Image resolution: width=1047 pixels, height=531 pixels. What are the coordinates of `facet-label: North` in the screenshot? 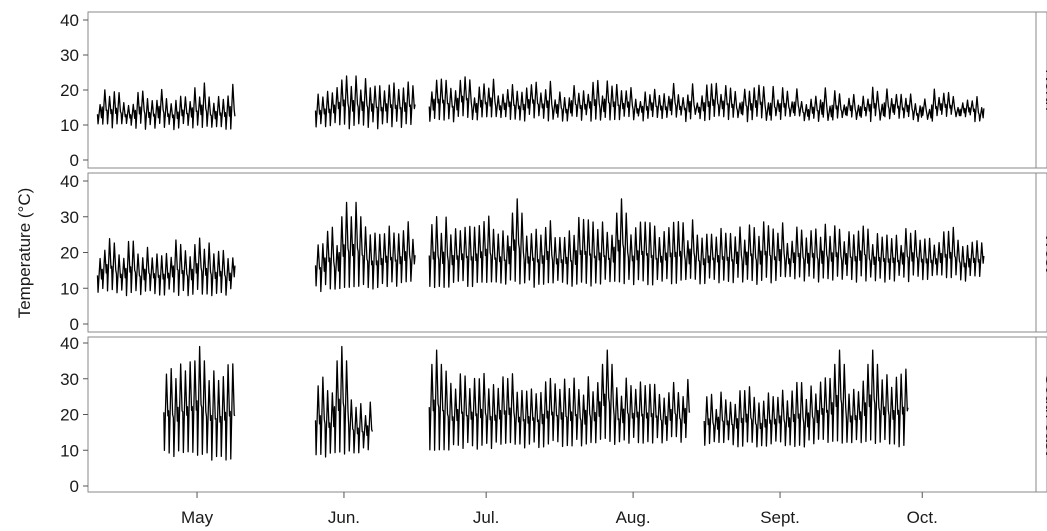 It's located at (1044, 90).